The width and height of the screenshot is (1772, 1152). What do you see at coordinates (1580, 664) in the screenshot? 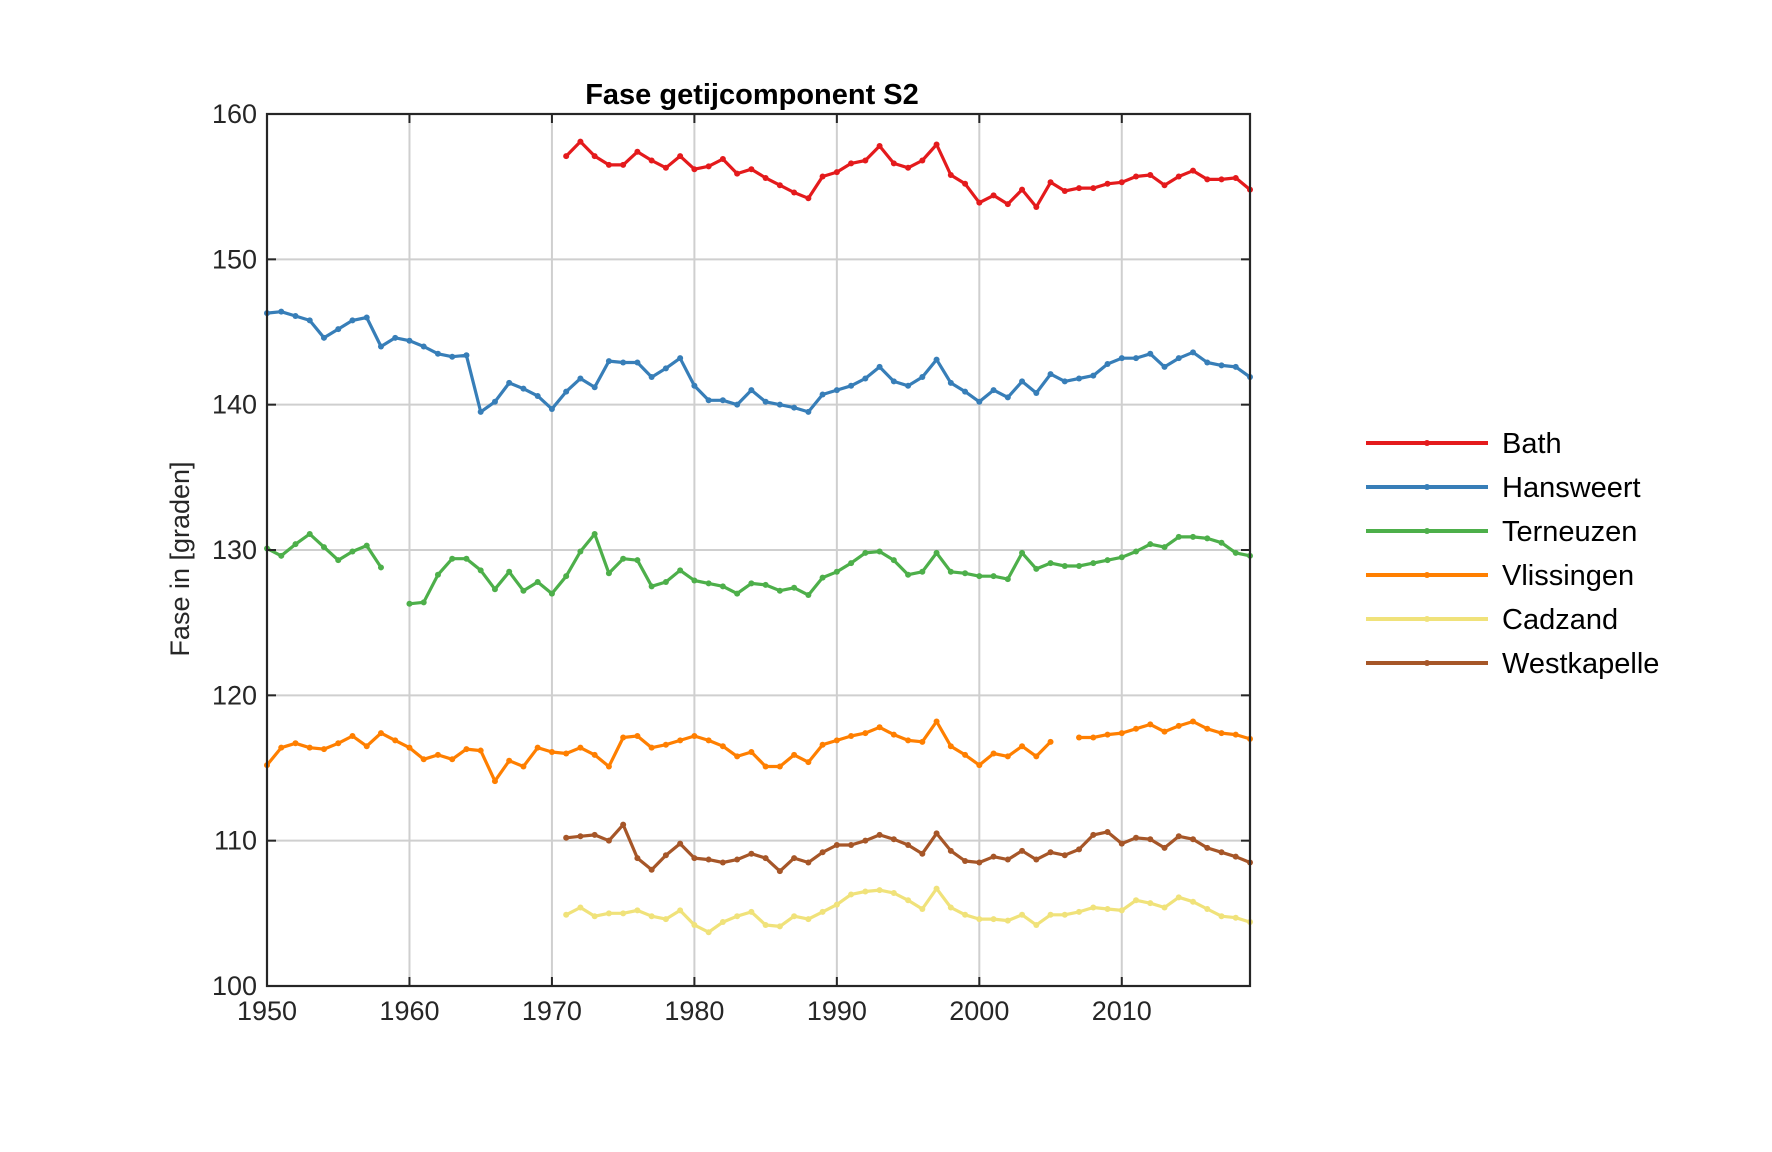
I see `legend-label-westkapelle: Westkapelle` at bounding box center [1580, 664].